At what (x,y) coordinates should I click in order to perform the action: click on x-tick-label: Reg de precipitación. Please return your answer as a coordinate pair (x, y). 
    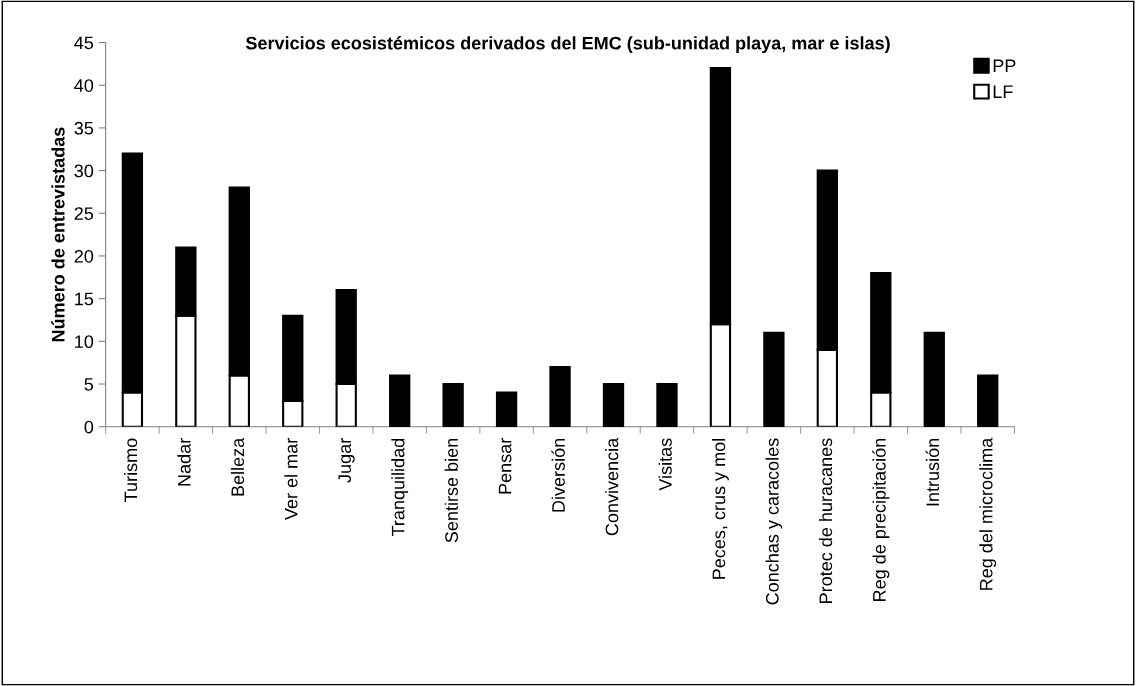
    Looking at the image, I should click on (881, 519).